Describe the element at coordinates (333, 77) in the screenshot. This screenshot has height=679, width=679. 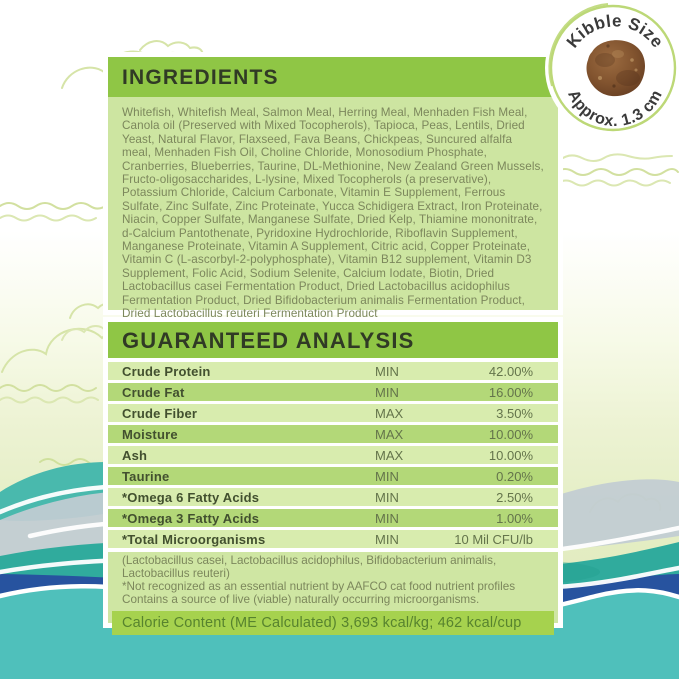
I see `ingredients-title: INGREDIENTS` at that location.